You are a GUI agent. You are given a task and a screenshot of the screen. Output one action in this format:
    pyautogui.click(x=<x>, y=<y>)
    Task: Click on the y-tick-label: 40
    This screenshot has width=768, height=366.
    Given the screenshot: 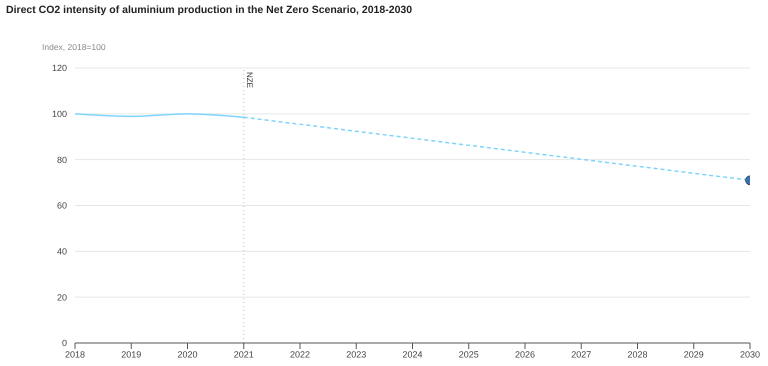 What is the action you would take?
    pyautogui.click(x=61, y=251)
    